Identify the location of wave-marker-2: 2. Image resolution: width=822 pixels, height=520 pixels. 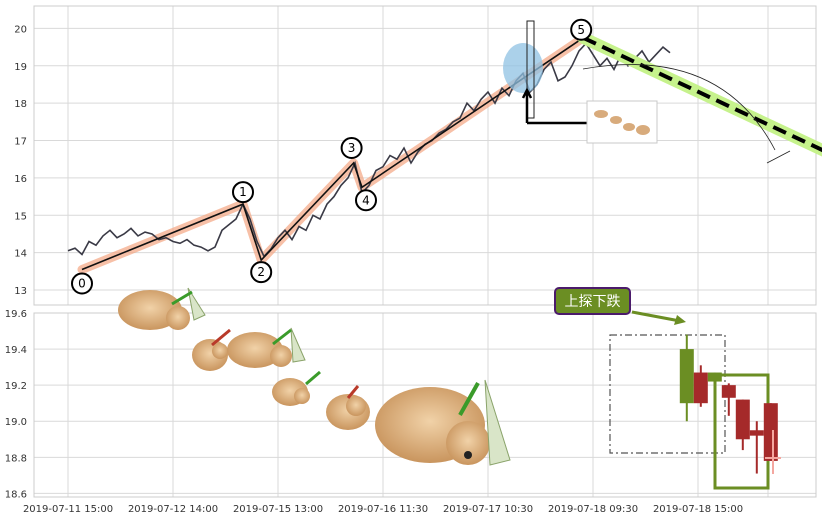
(261, 272).